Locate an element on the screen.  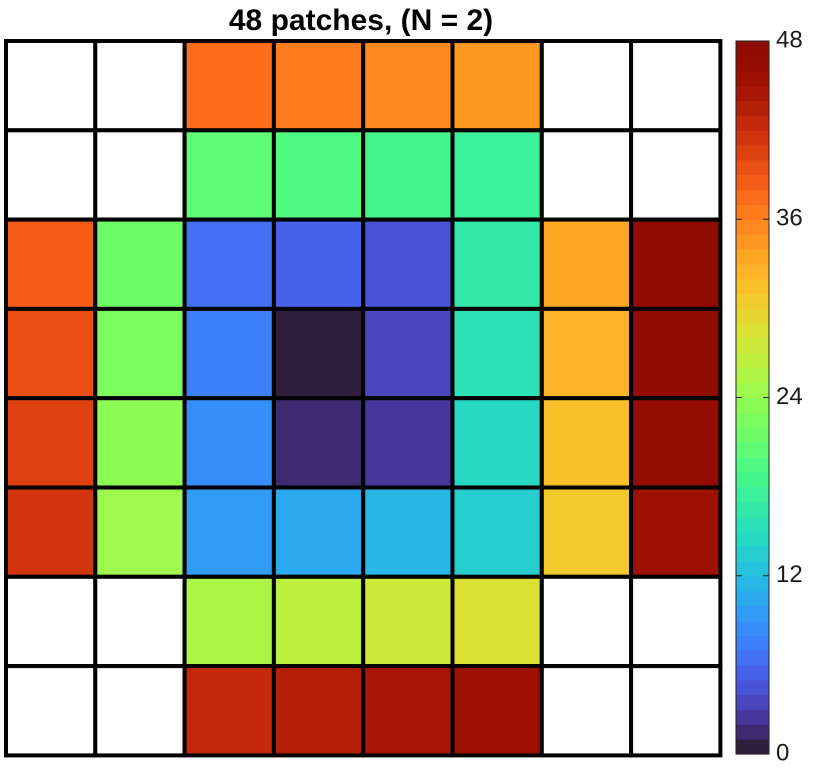
colorbar-tick-label: 36 is located at coordinates (789, 218).